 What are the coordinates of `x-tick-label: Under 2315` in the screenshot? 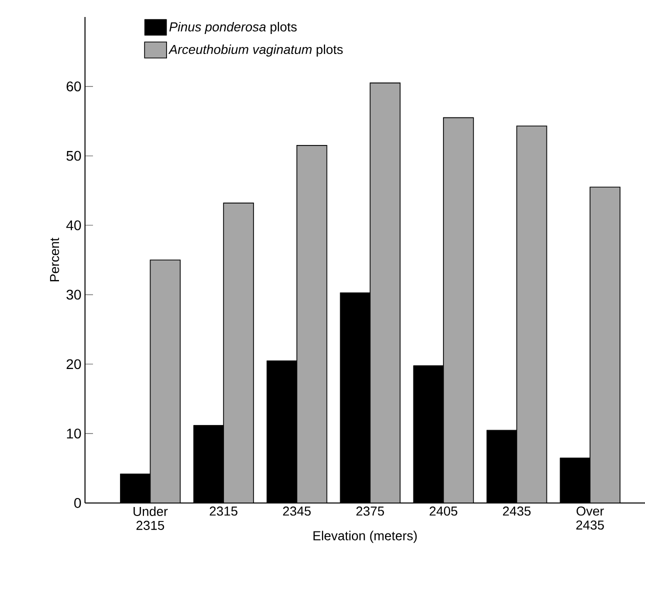 It's located at (151, 518).